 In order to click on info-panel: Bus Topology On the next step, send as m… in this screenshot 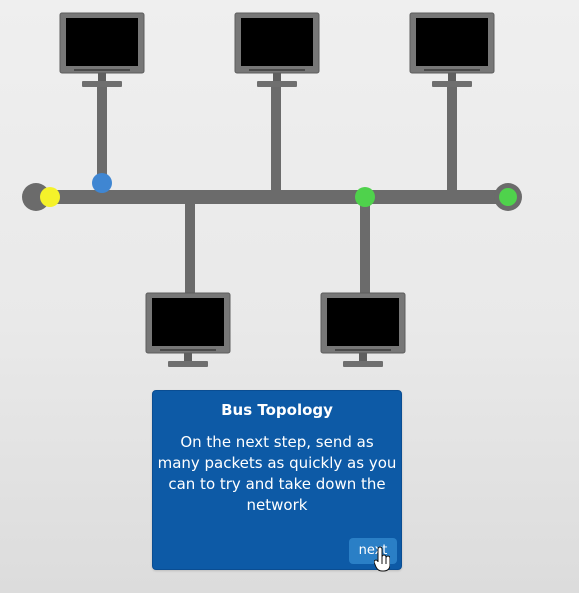, I will do `click(277, 480)`.